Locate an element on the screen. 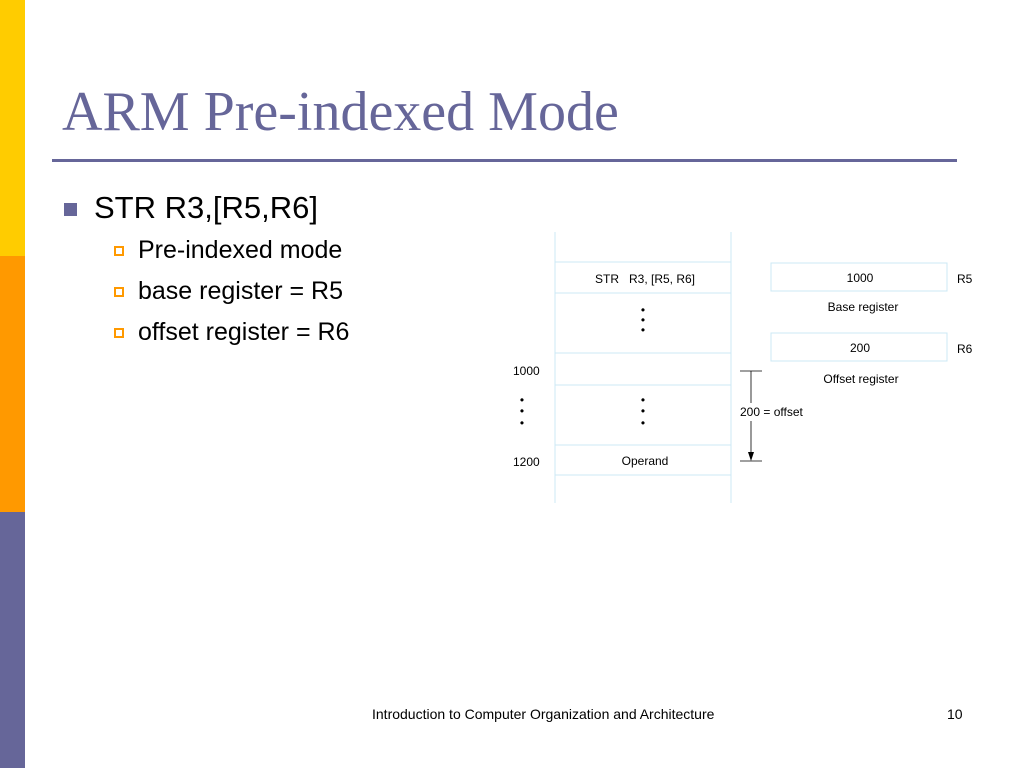 This screenshot has height=768, width=1024. offset-register-box is located at coordinates (859, 347).